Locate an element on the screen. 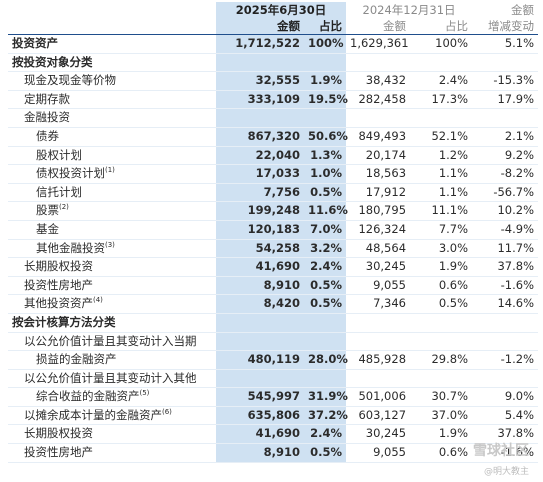 This screenshot has width=543, height=482. row-label-cell: 股权计划 is located at coordinates (112, 156).